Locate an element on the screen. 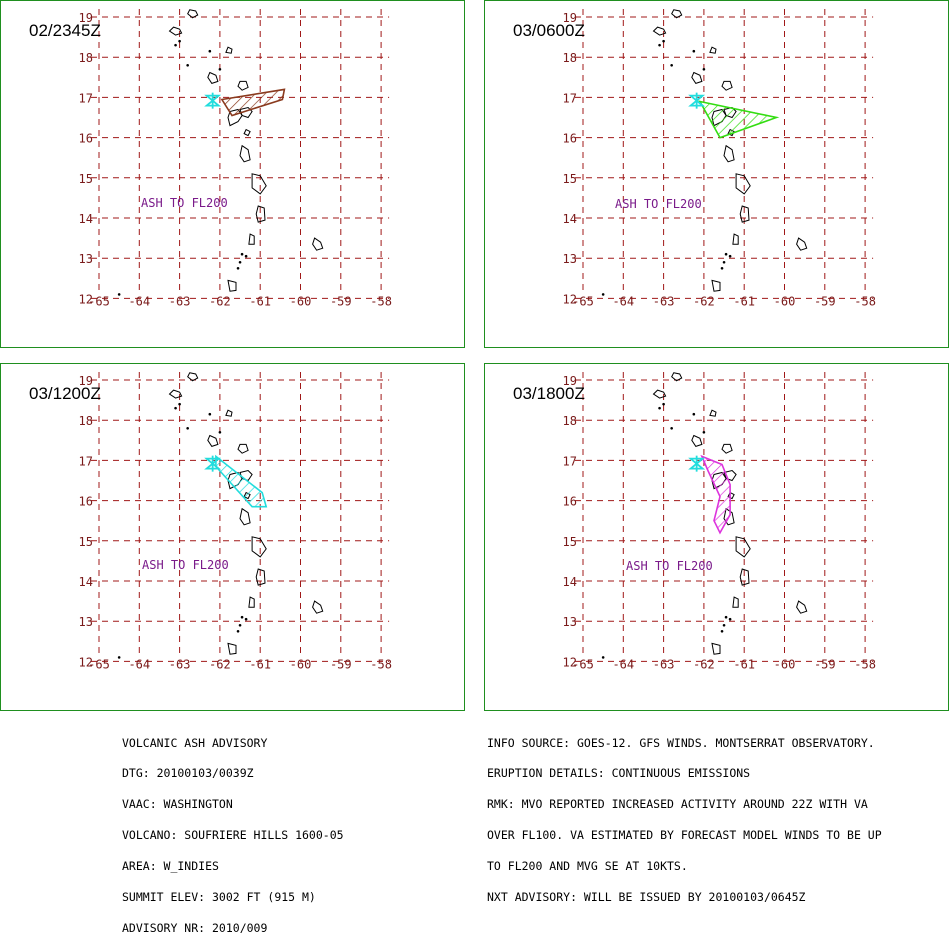 The height and width of the screenshot is (944, 950). advisory-line: ERUPTION DETAILS: CONTINUOUS EMISSIONS is located at coordinates (619, 773).